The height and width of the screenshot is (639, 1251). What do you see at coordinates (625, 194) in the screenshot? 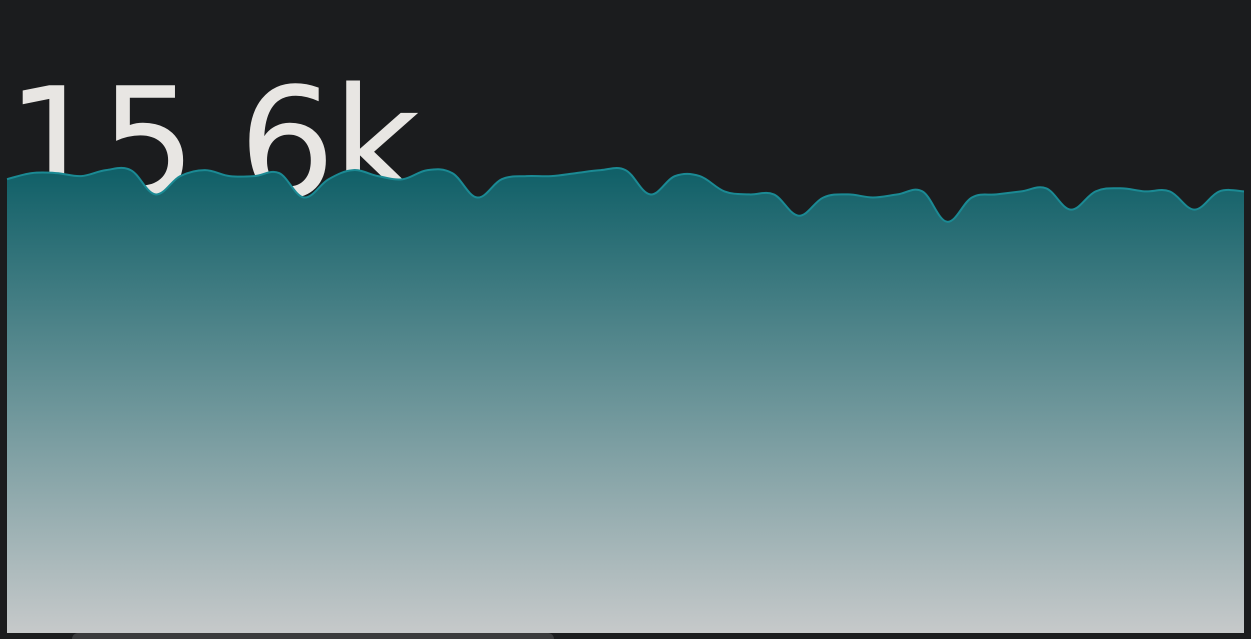
I see `sparkline-line` at bounding box center [625, 194].